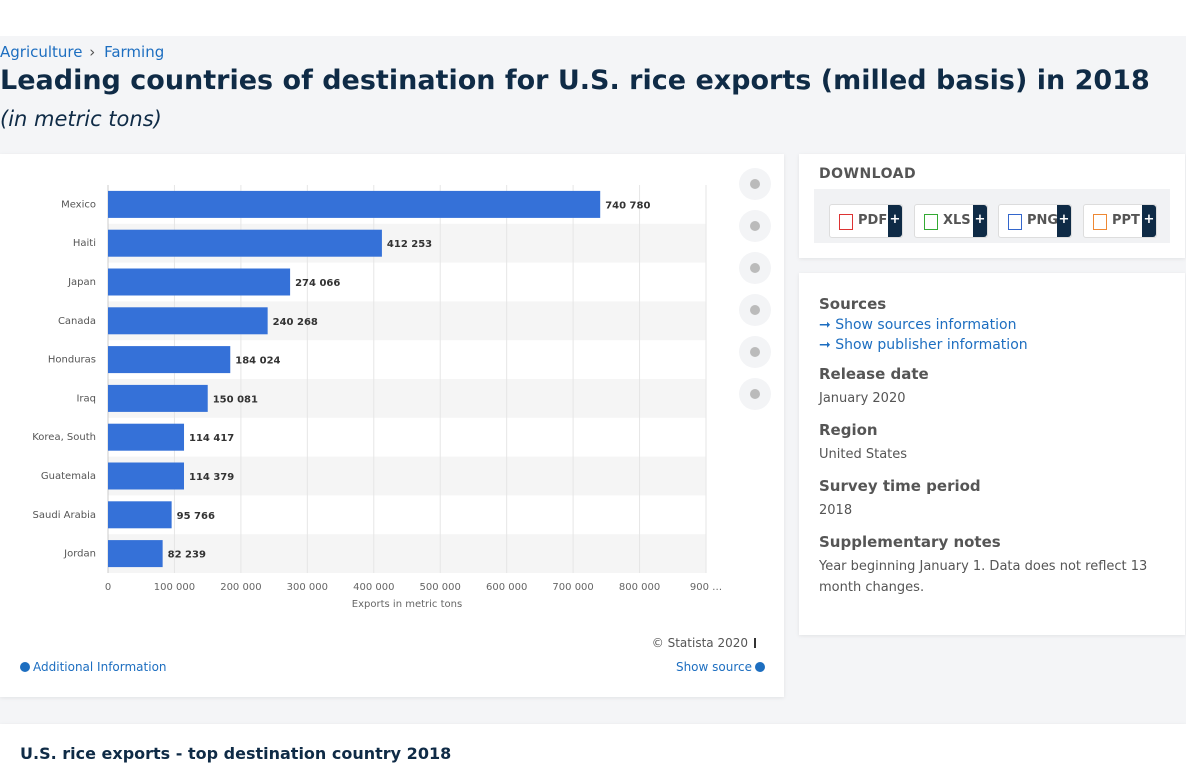 The height and width of the screenshot is (764, 1186). I want to click on flag-icon, so click(760, 643).